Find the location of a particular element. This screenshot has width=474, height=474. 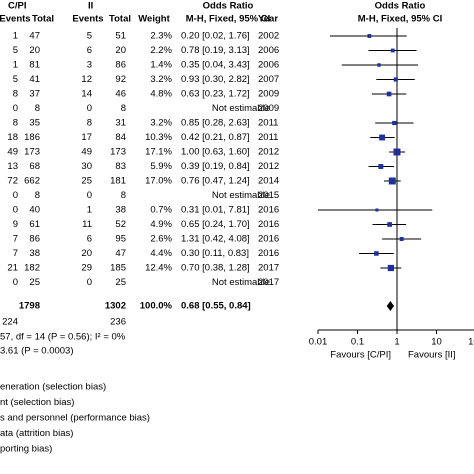

events: 14 is located at coordinates (86, 94).